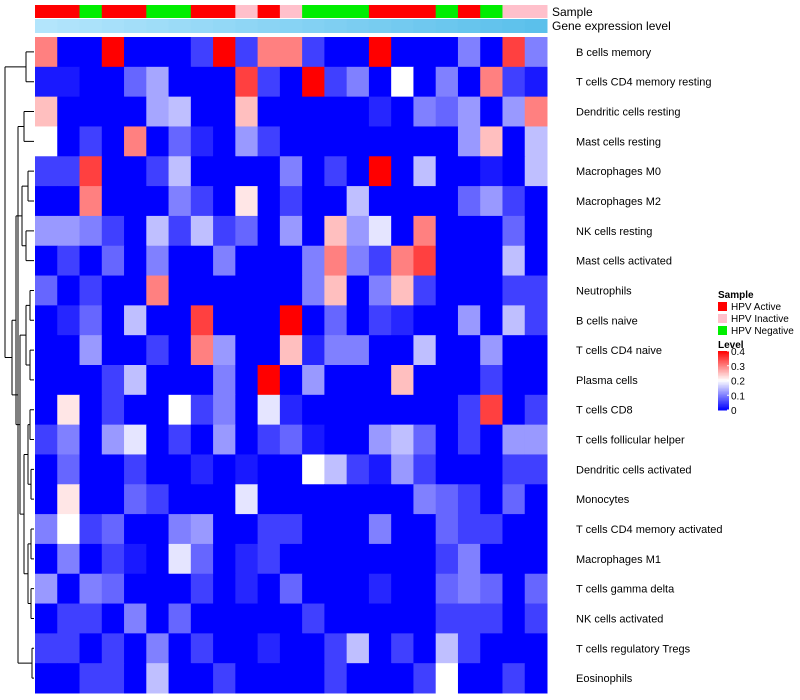  Describe the element at coordinates (633, 649) in the screenshot. I see `row-label: T cells regulatory Tregs` at that location.